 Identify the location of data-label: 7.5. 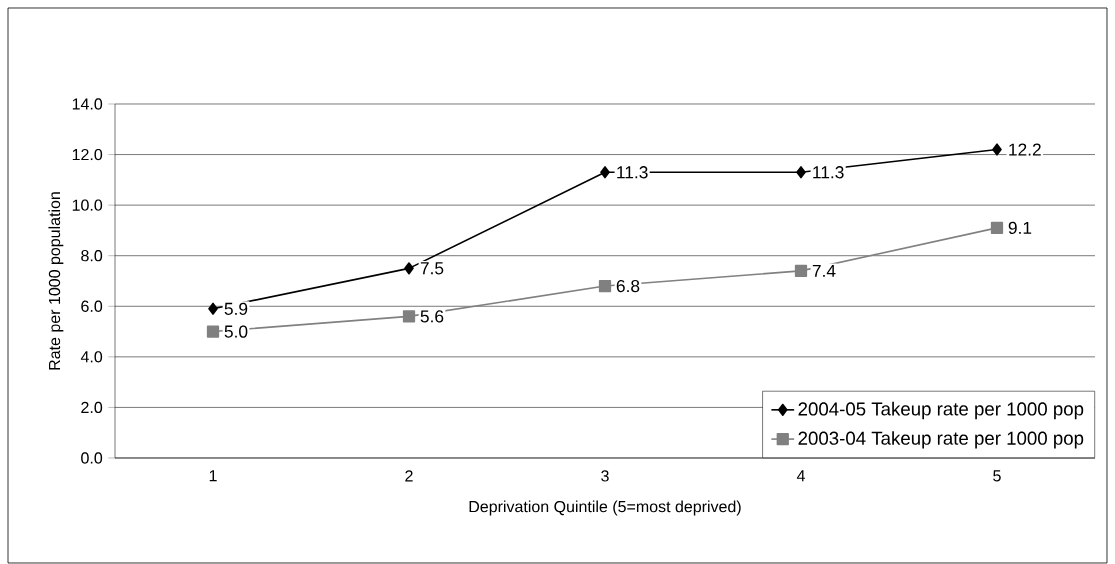
(432, 268).